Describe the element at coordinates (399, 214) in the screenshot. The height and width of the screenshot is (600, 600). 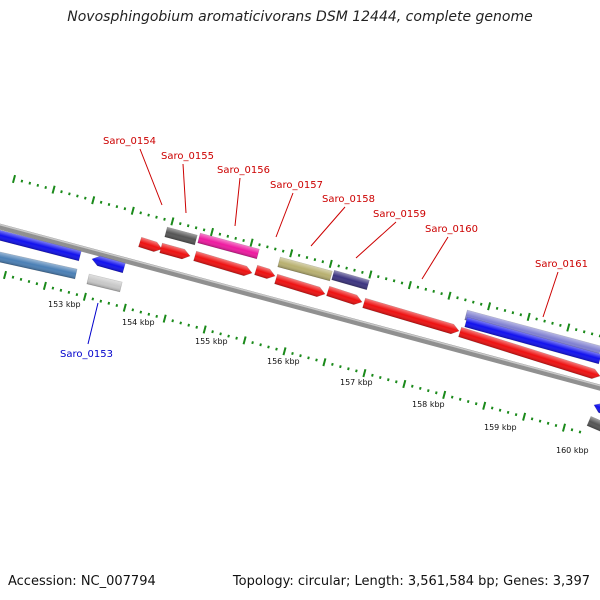
I see `gene-label-saro-0159: Saro_0159` at that location.